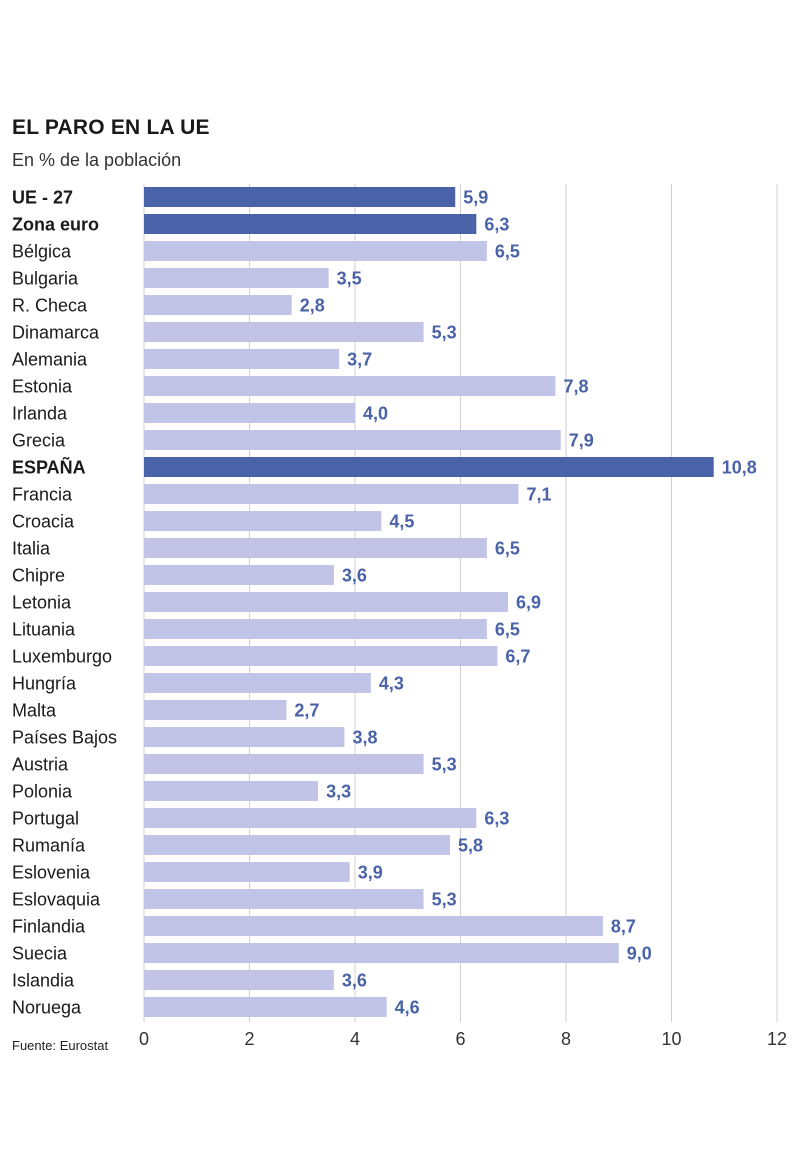 The image size is (800, 1171). I want to click on value-label: 4,6, so click(407, 1008).